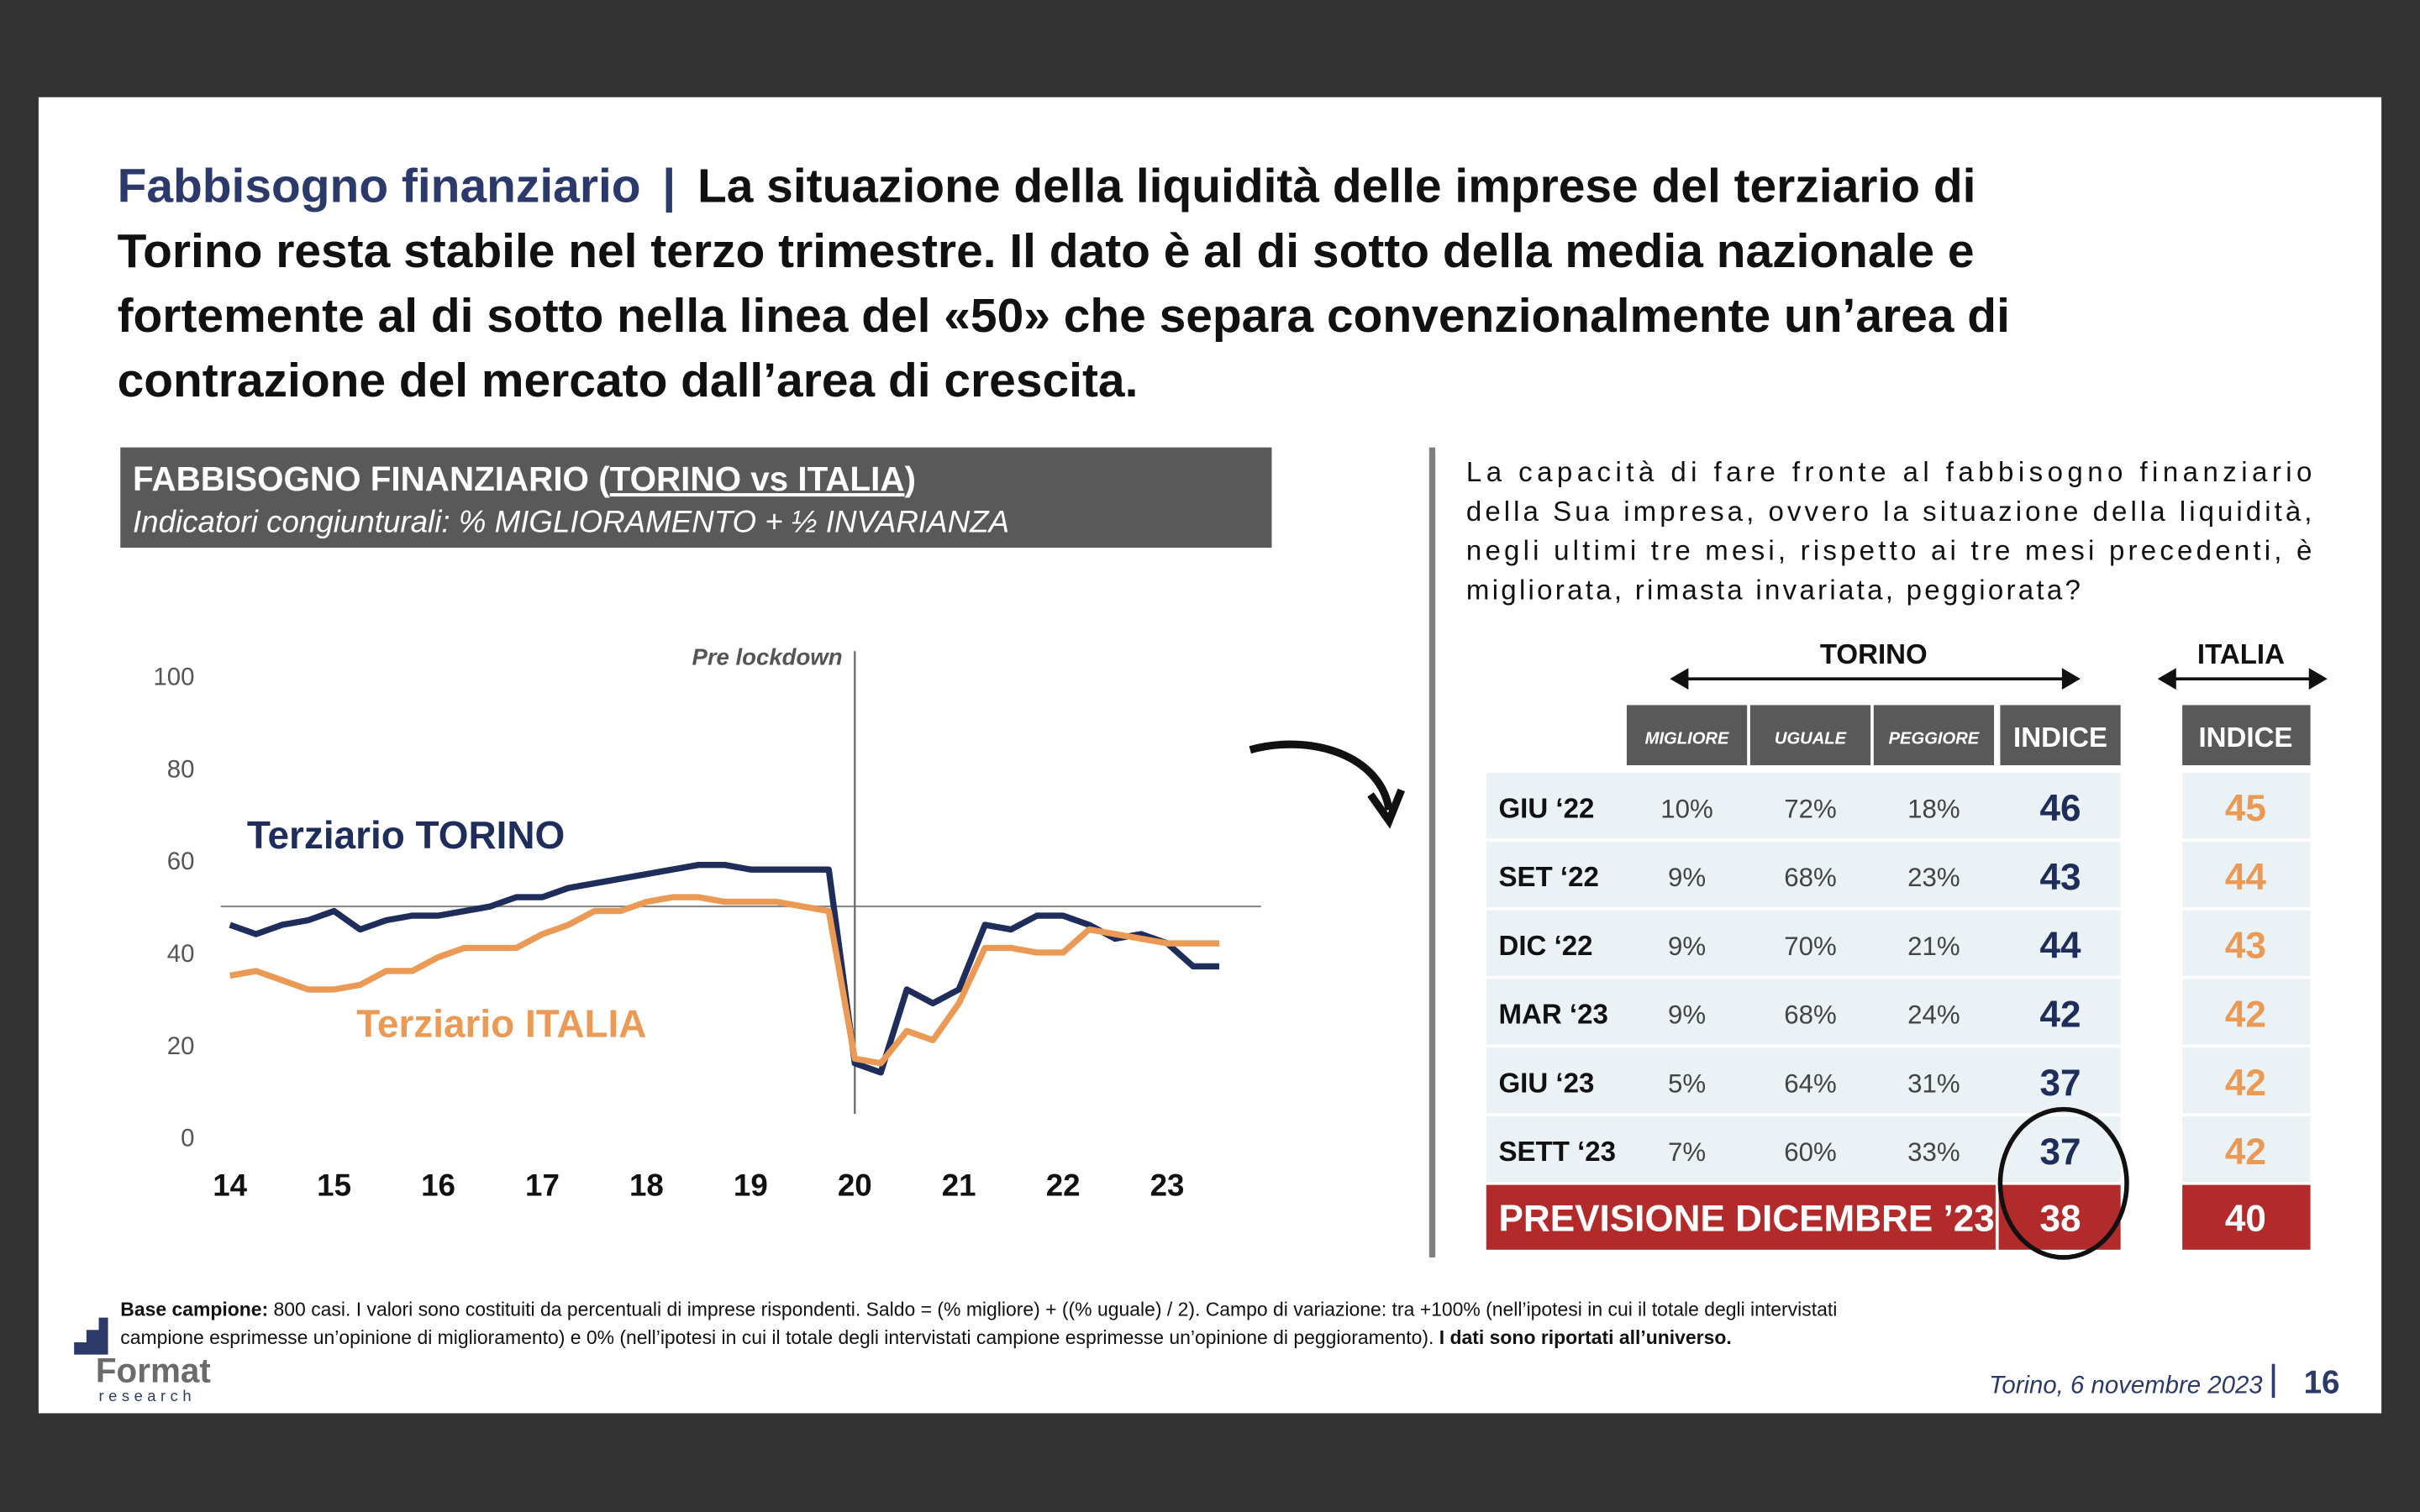  I want to click on footnote-label: Base campione:, so click(194, 1309).